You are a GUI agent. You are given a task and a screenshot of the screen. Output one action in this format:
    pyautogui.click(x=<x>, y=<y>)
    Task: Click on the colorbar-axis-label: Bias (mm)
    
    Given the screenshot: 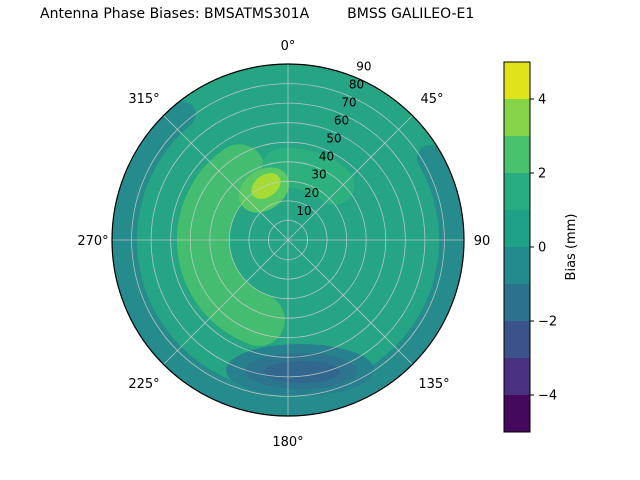 What is the action you would take?
    pyautogui.click(x=571, y=247)
    